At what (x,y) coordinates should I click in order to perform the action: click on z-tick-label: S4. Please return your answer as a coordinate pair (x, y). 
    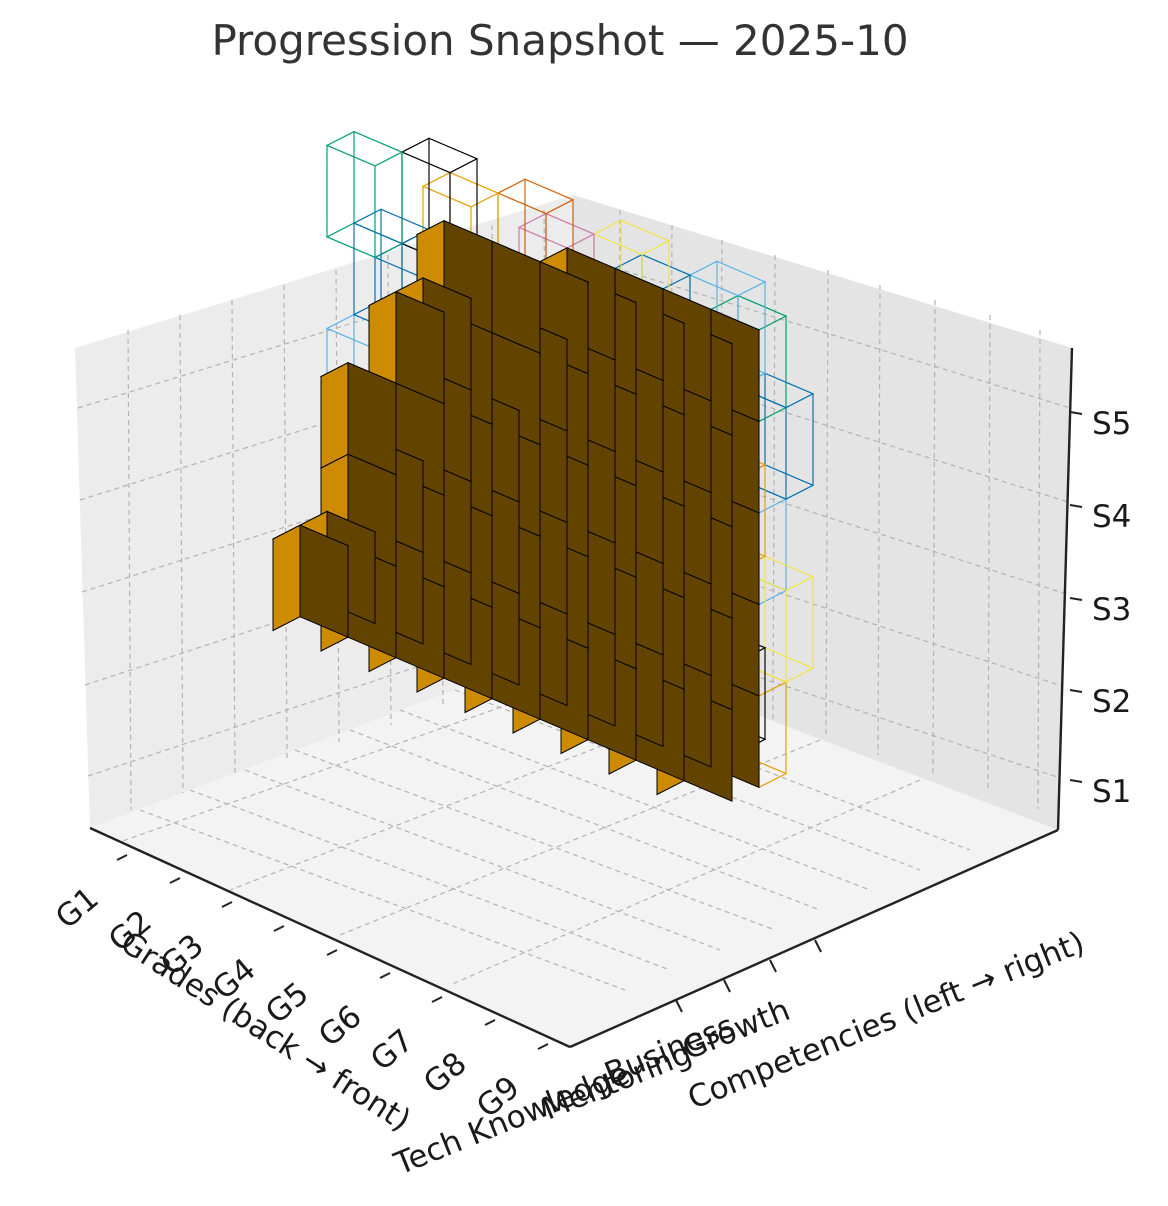
    Looking at the image, I should click on (1111, 517).